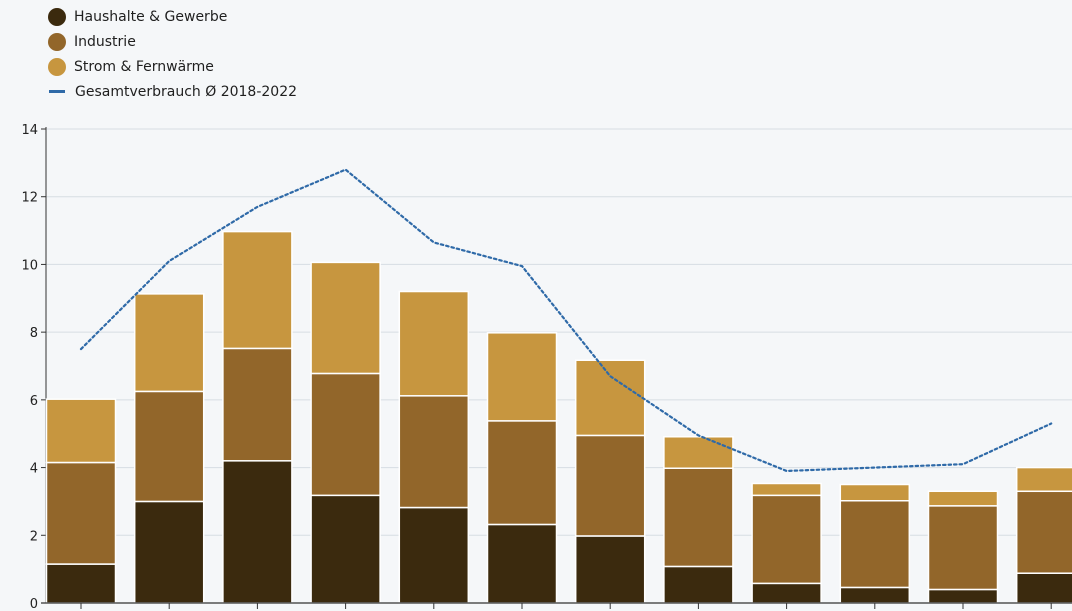  Describe the element at coordinates (34, 469) in the screenshot. I see `y-tick-label-4: 4` at that location.